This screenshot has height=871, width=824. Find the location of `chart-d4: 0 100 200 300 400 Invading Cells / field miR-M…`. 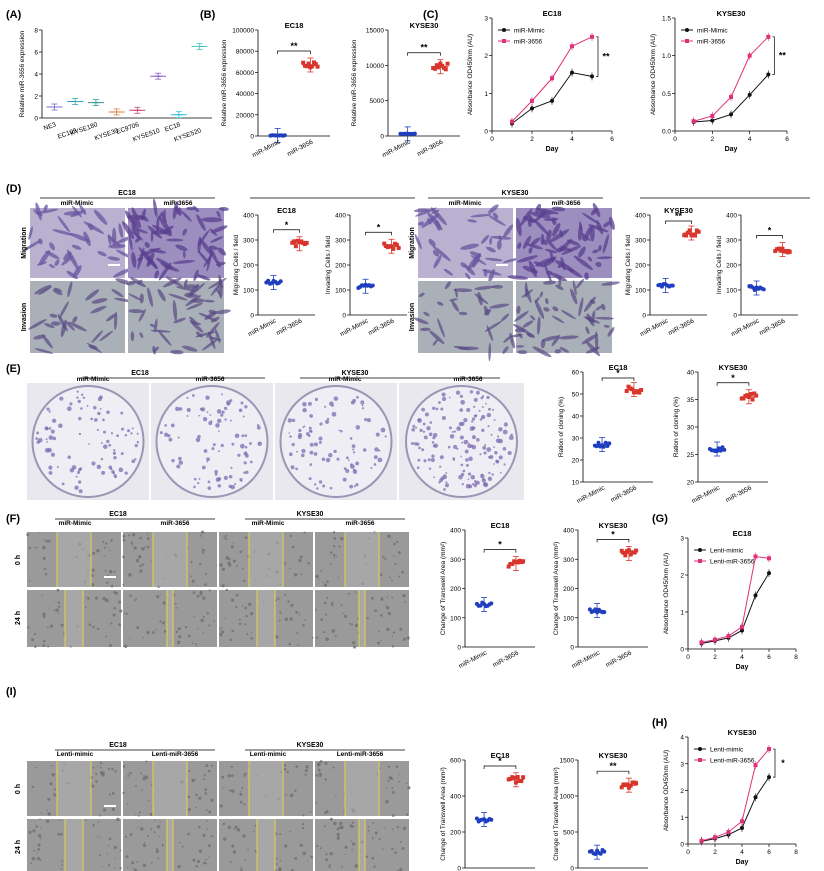

chart-d4: 0 100 200 300 400 Invading Cells / field miR-M… is located at coordinates (757, 275).